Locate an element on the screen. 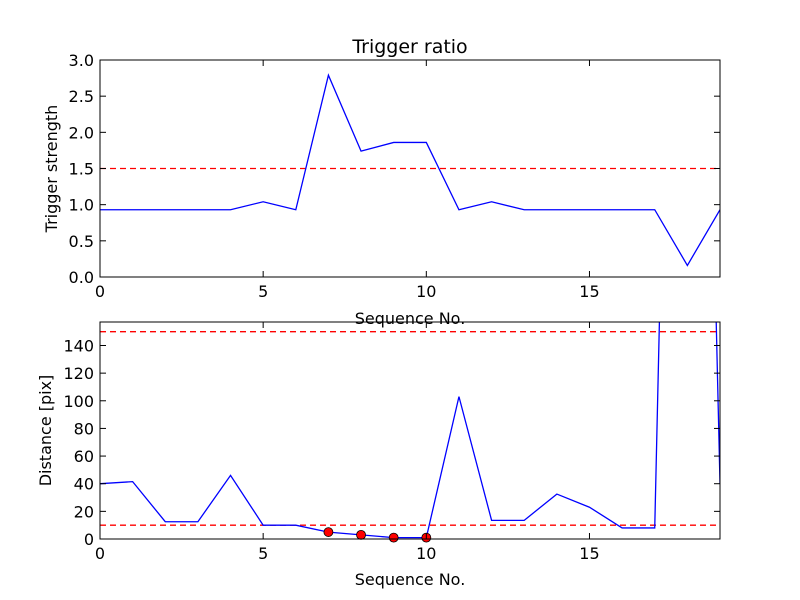 The width and height of the screenshot is (800, 600). y-tick-label: 60 is located at coordinates (84, 456).